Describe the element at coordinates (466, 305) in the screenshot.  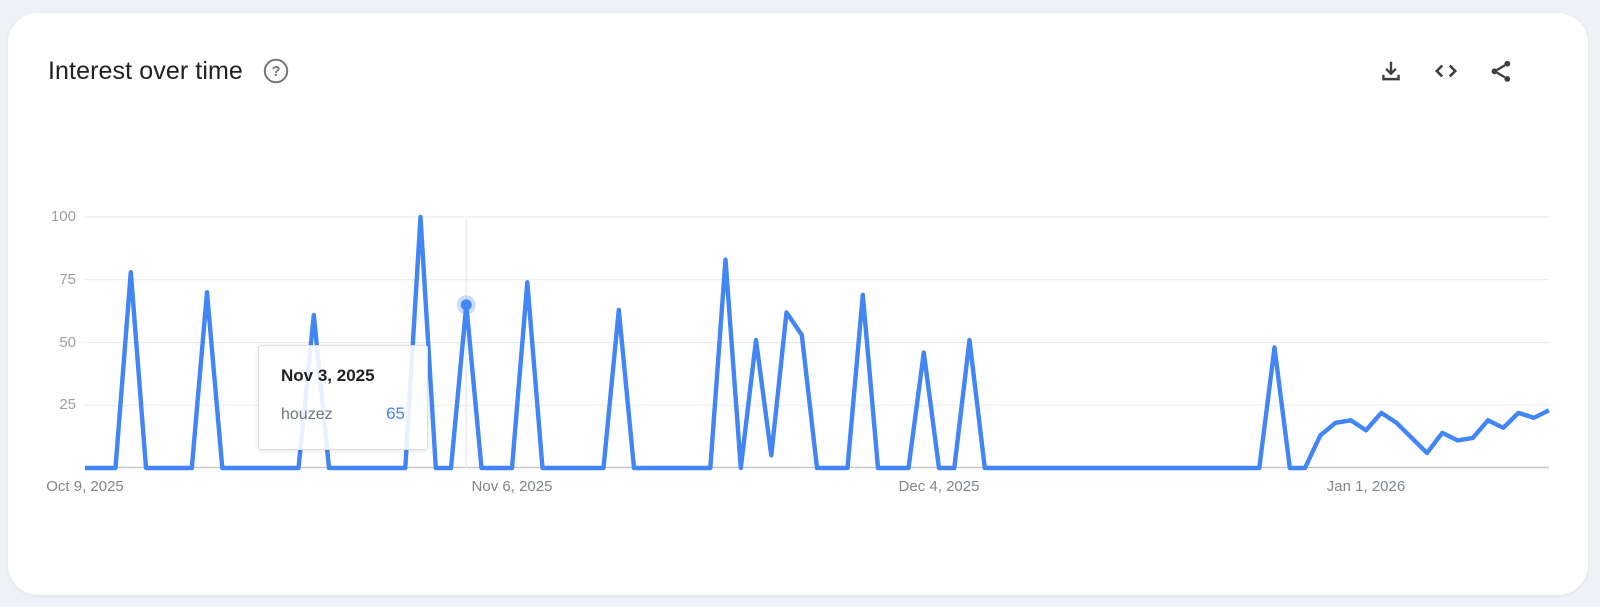
I see `highlighted-point` at that location.